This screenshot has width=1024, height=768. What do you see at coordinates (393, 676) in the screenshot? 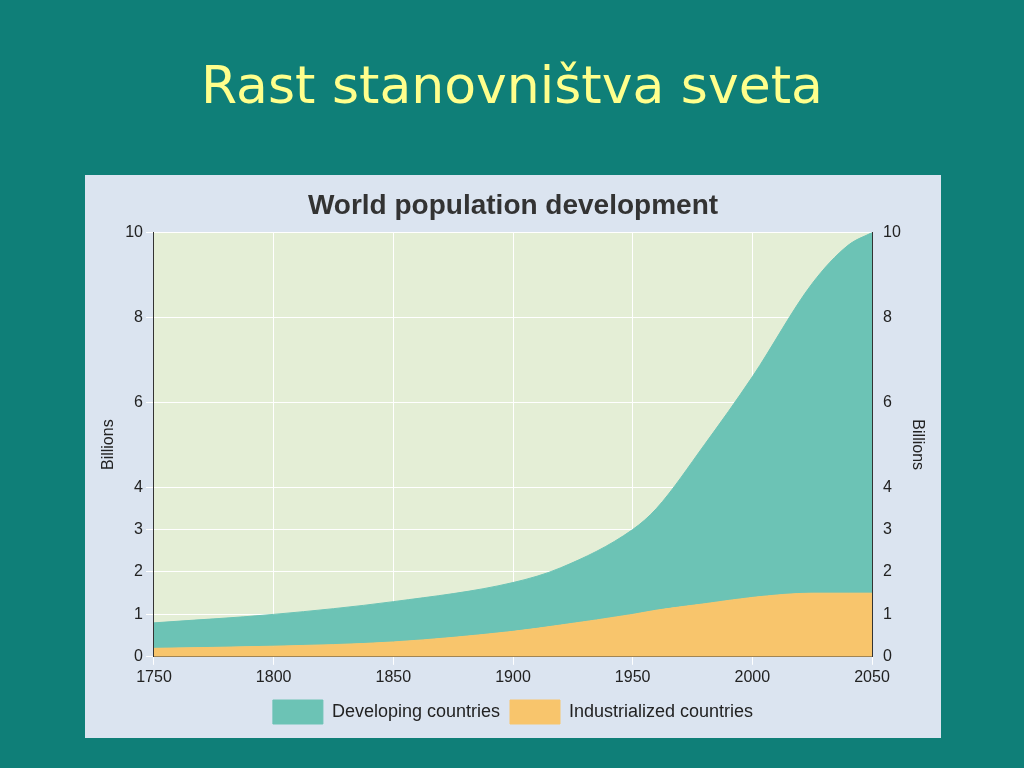
I see `x-tick-label: 1850` at bounding box center [393, 676].